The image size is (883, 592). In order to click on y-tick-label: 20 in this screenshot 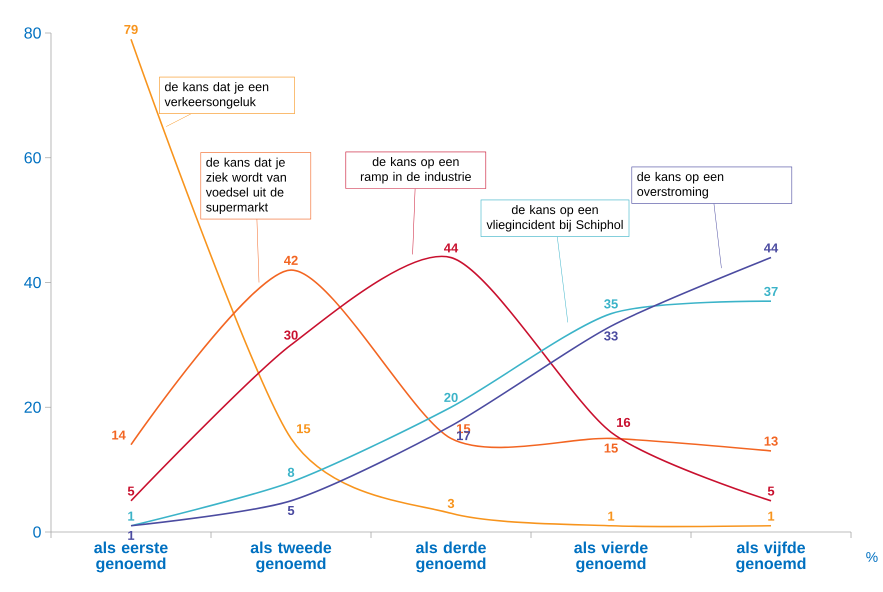, I will do `click(32, 407)`.